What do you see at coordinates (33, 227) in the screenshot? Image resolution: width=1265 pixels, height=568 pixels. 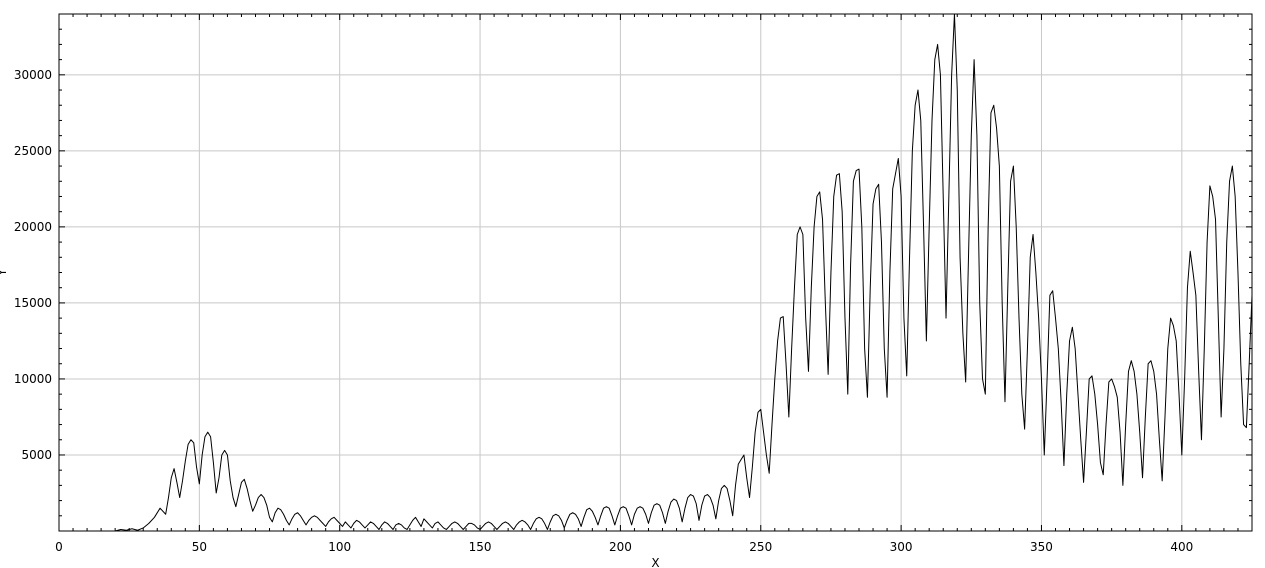 I see `y-tick-label: 20000` at bounding box center [33, 227].